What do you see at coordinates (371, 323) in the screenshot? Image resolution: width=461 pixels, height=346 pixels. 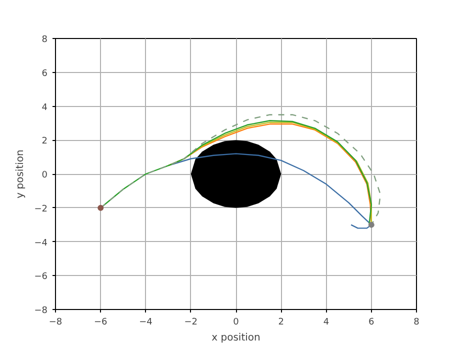 I see `x-tick-label: 6` at bounding box center [371, 323].